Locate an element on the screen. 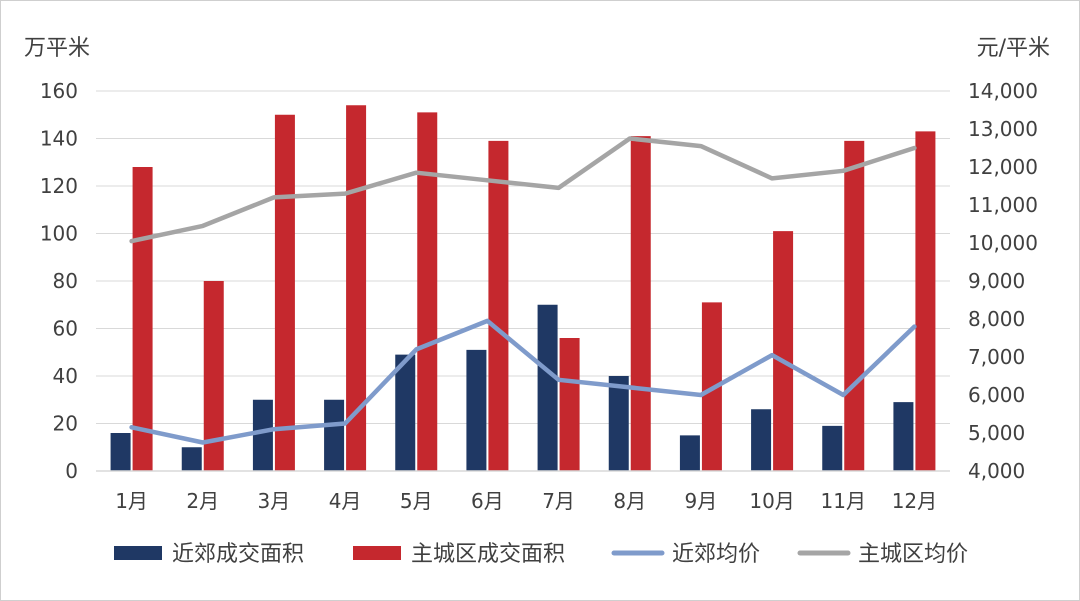  left-tick-label: 0 is located at coordinates (71, 471).